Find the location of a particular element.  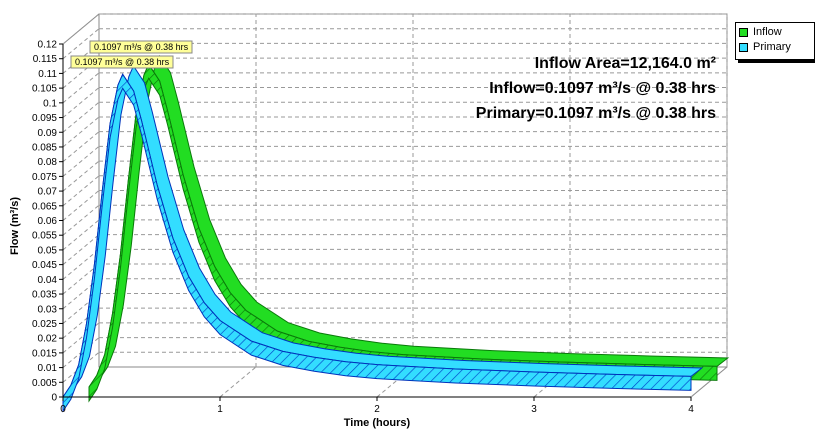

y-tick-label: 0.055 is located at coordinates (44, 236).